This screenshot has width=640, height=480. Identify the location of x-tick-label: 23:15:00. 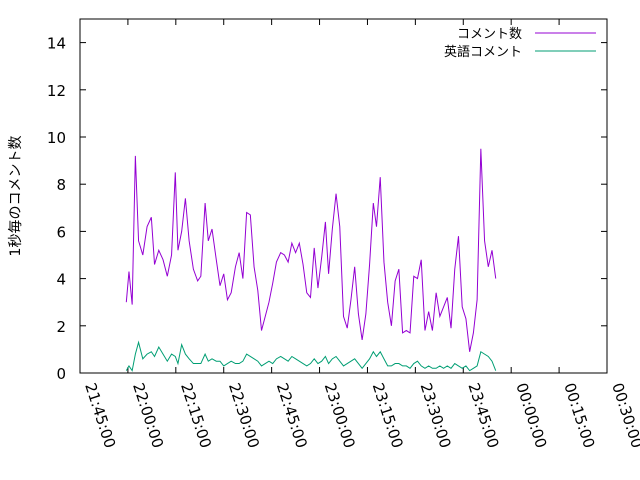
(388, 416).